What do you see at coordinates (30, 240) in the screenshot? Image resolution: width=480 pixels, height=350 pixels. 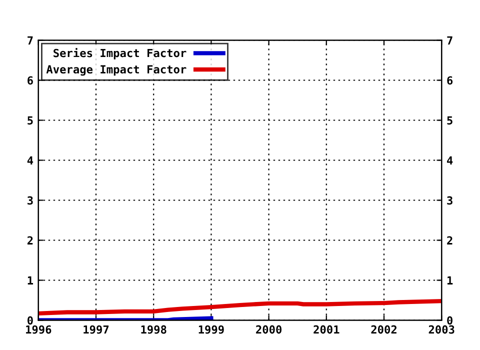 I see `y-tick-label: 2` at bounding box center [30, 240].